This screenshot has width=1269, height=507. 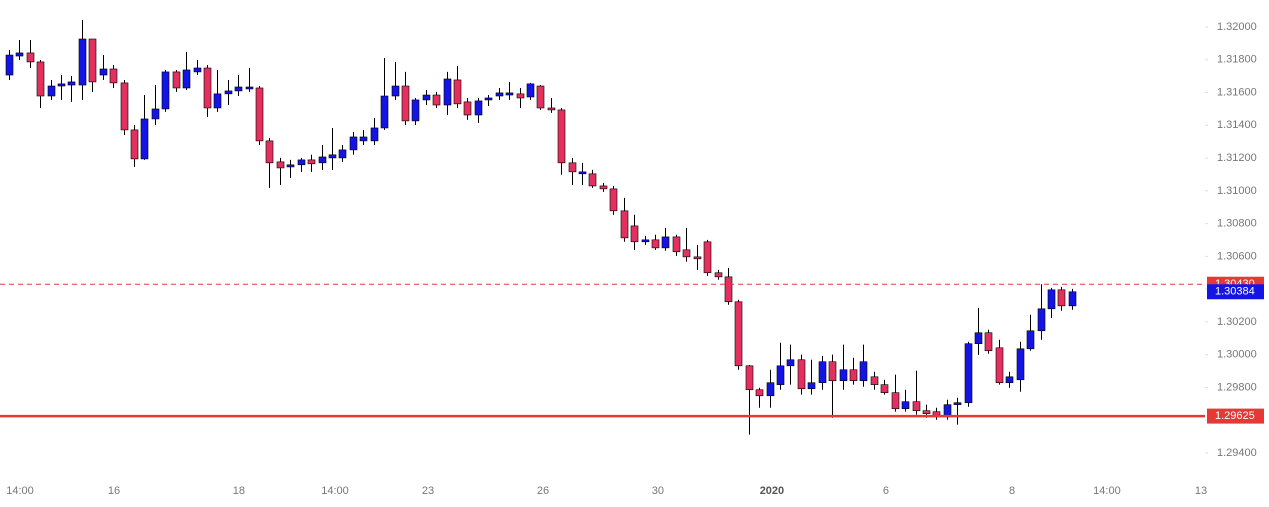 What do you see at coordinates (1201, 491) in the screenshot?
I see `x-tick-label: 13` at bounding box center [1201, 491].